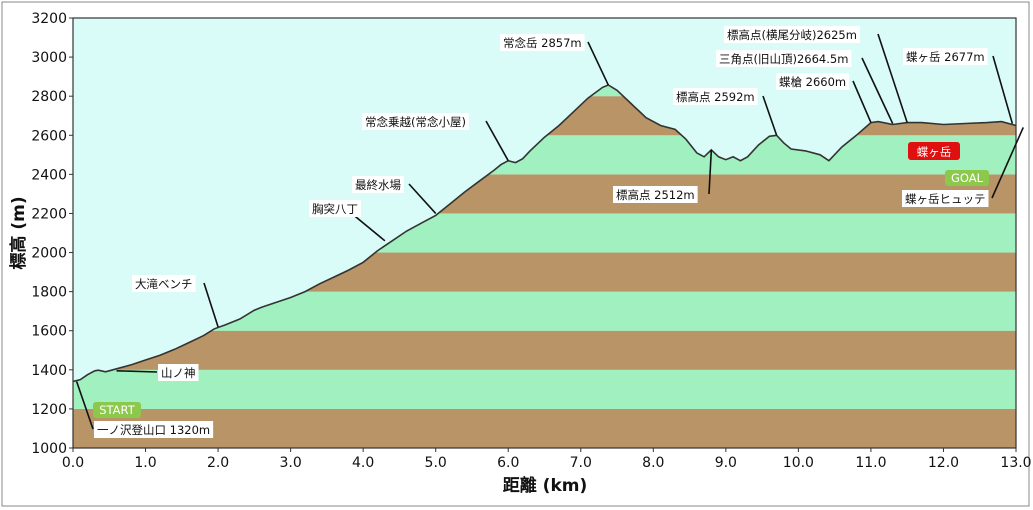 This screenshot has width=1033, height=510. Describe the element at coordinates (218, 463) in the screenshot. I see `x-tick-label: 2.0` at that location.